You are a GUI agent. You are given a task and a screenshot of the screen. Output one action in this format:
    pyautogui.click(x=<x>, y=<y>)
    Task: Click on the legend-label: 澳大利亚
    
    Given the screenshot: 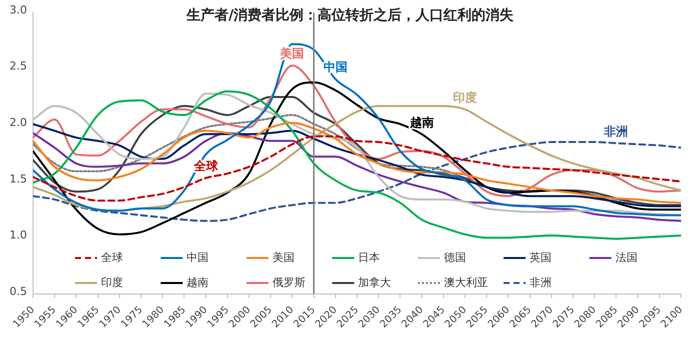 What is the action you would take?
    pyautogui.click(x=466, y=282)
    